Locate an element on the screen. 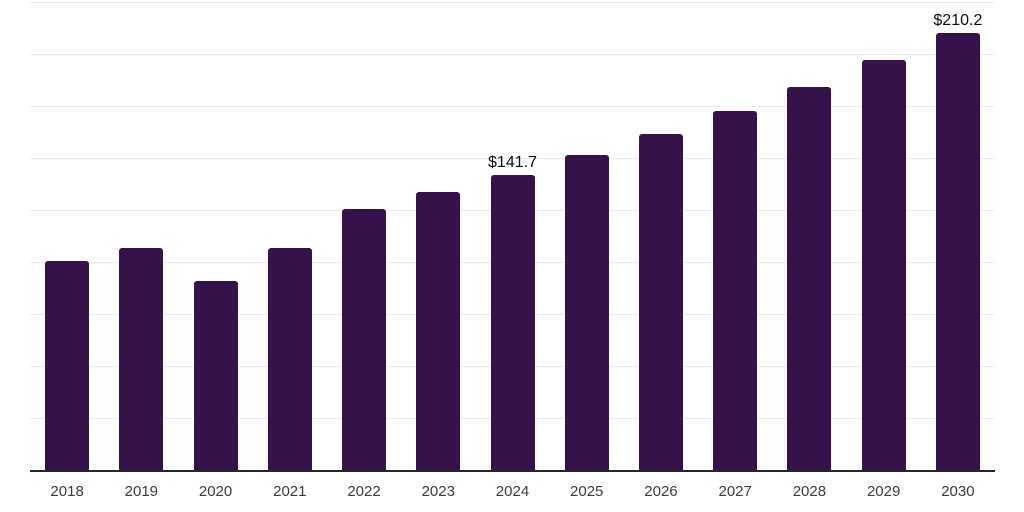 Image resolution: width=1024 pixels, height=512 pixels. x-tick-label-2019: 2019 is located at coordinates (141, 491).